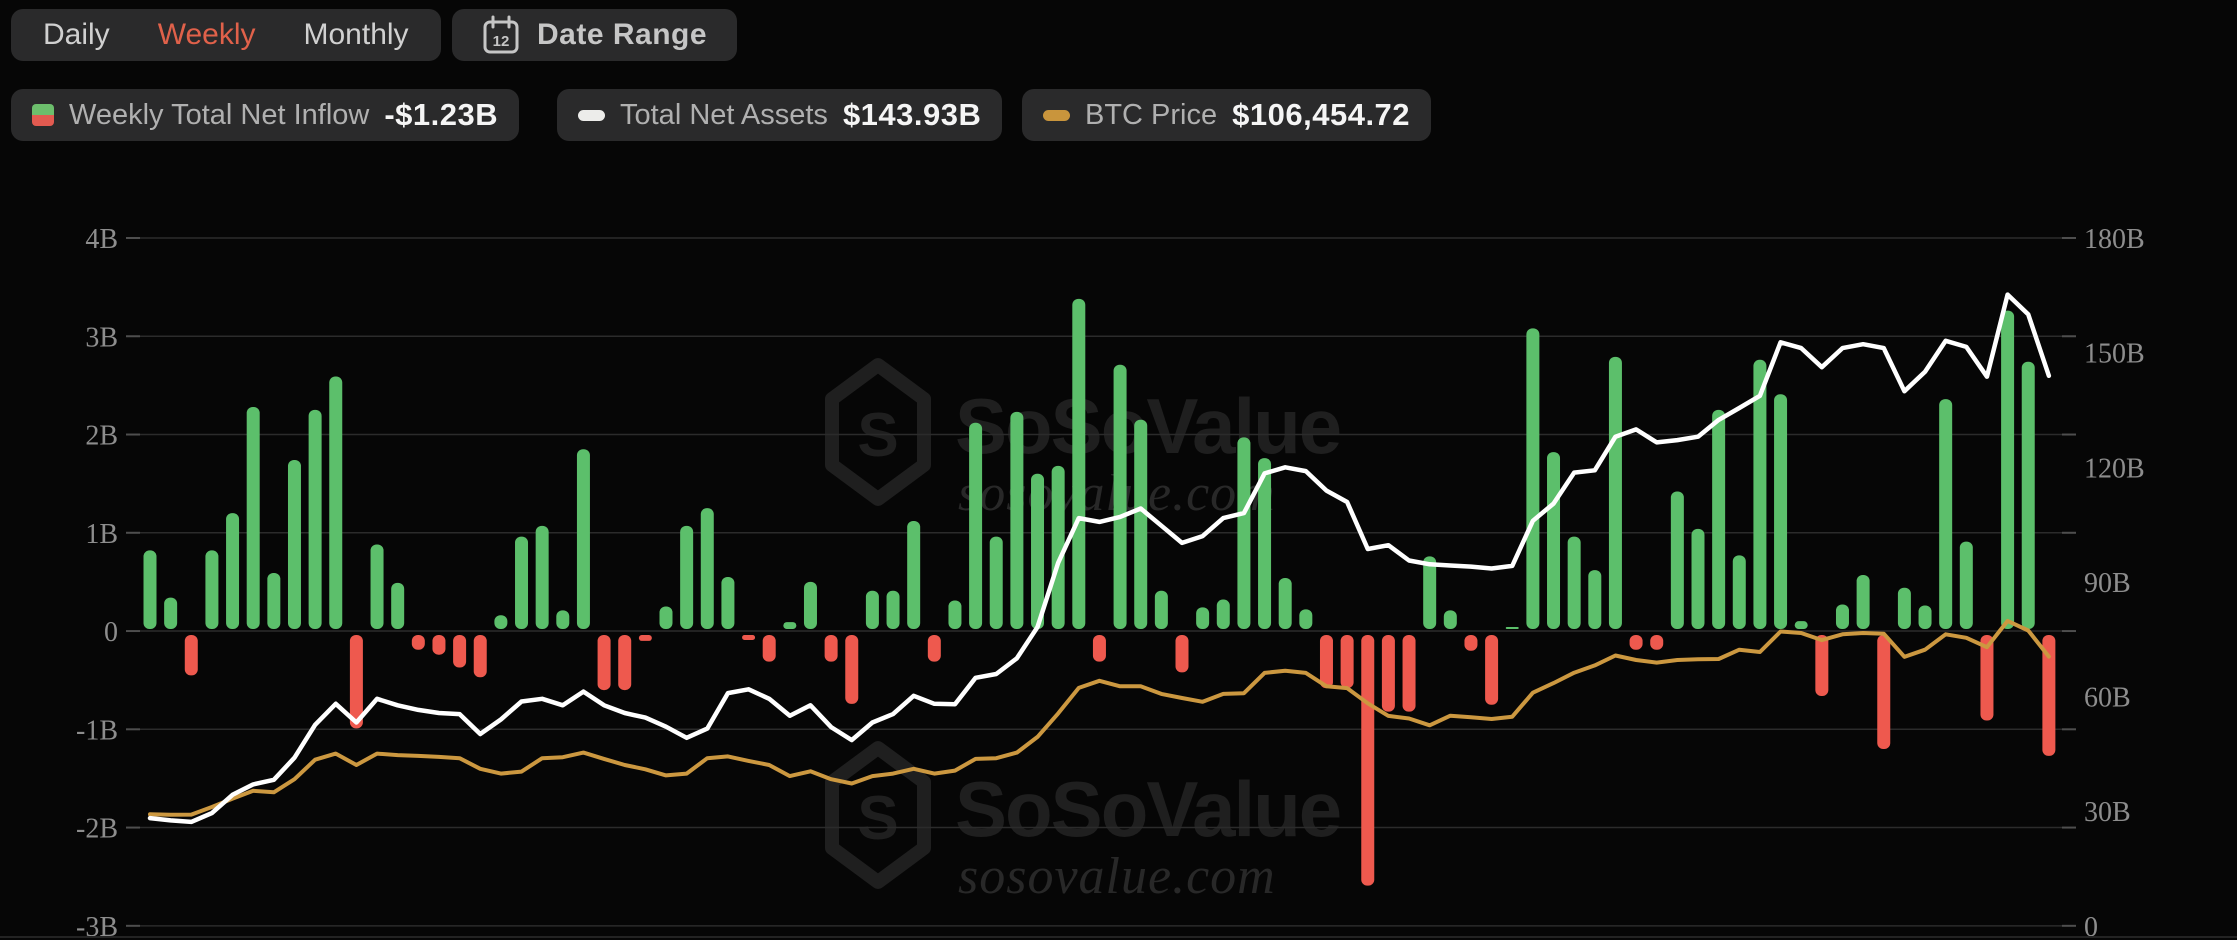 This screenshot has width=2237, height=940. I want to click on tab-monthly: Monthly, so click(356, 35).